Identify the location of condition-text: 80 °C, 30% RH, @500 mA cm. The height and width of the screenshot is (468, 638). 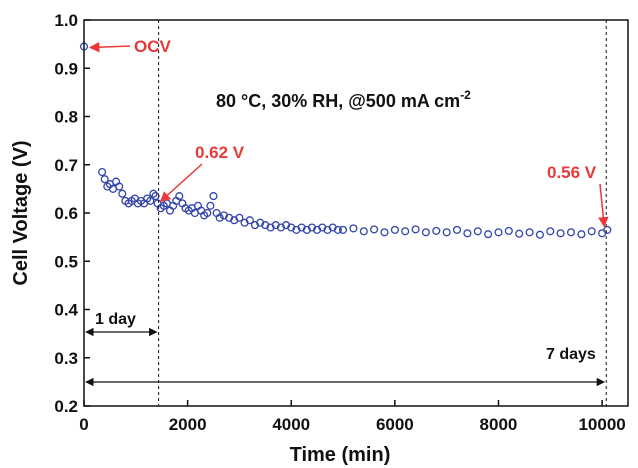
(338, 101).